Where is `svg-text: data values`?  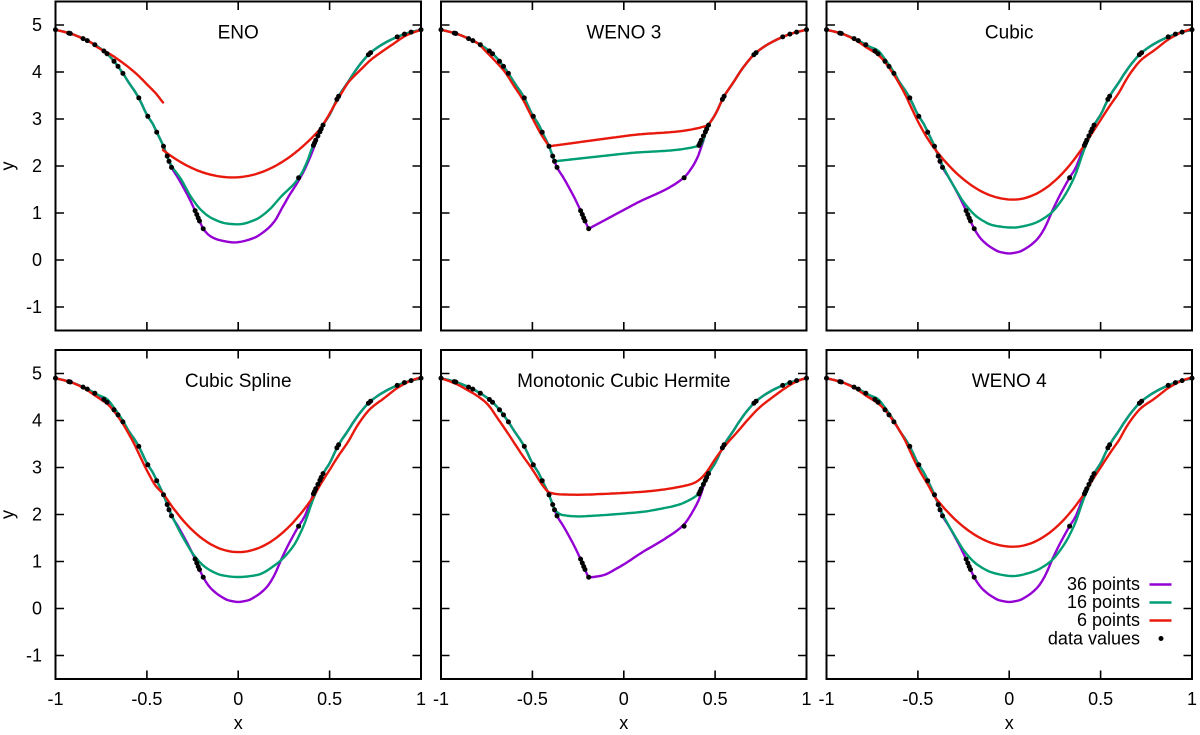 svg-text: data values is located at coordinates (1094, 639).